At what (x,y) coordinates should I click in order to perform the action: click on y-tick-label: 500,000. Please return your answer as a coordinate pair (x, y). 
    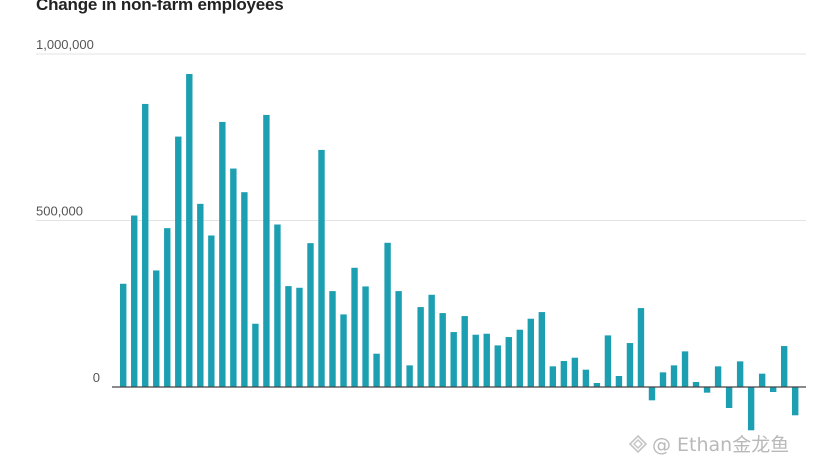
    Looking at the image, I should click on (59, 211).